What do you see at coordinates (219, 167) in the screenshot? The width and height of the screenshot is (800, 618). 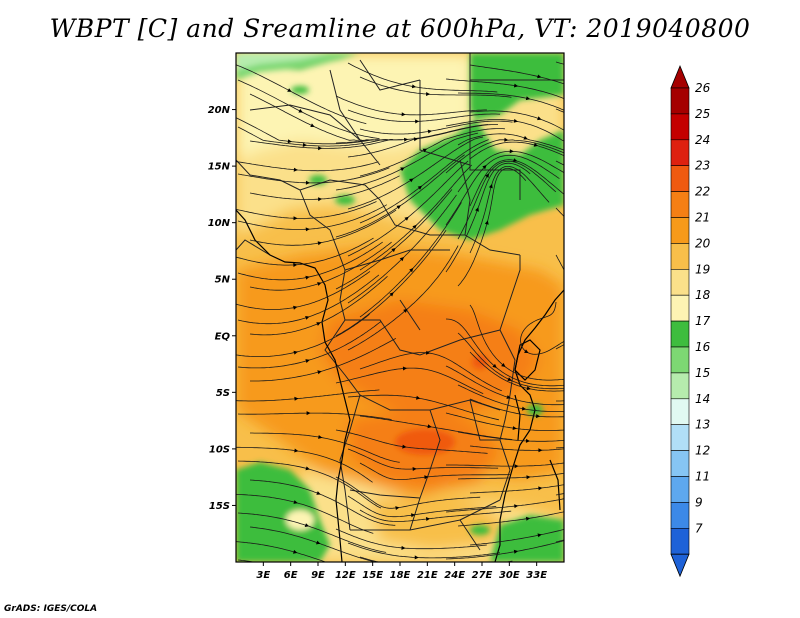 I see `lat-tick-label: 15N` at bounding box center [219, 167].